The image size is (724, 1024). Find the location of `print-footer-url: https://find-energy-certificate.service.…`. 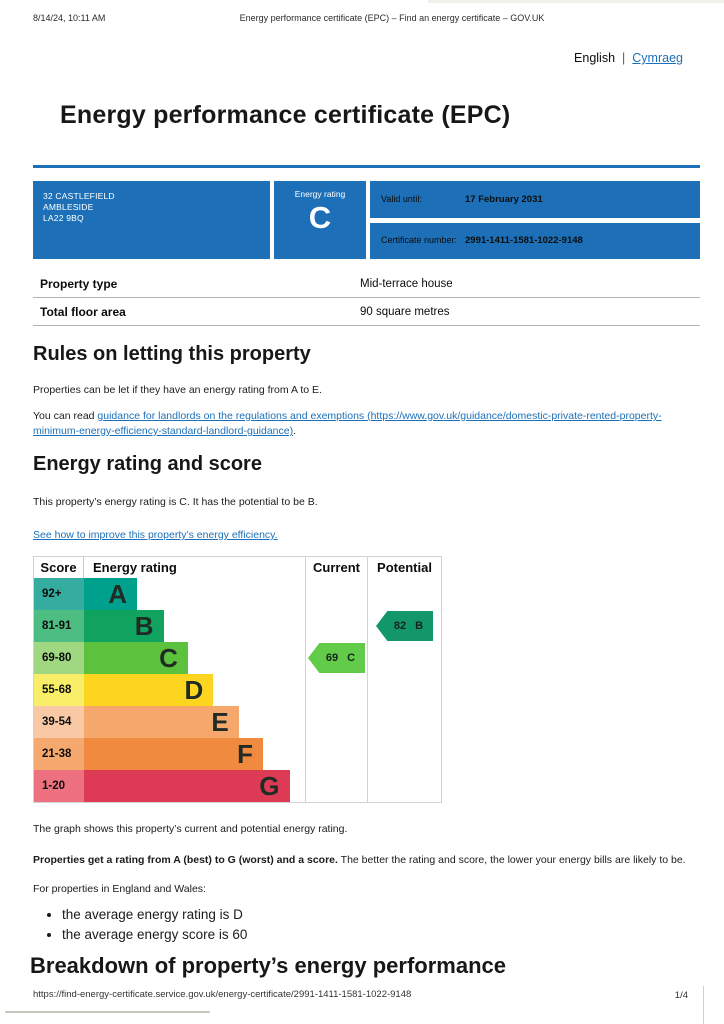

print-footer-url: https://find-energy-certificate.service.… is located at coordinates (222, 994).